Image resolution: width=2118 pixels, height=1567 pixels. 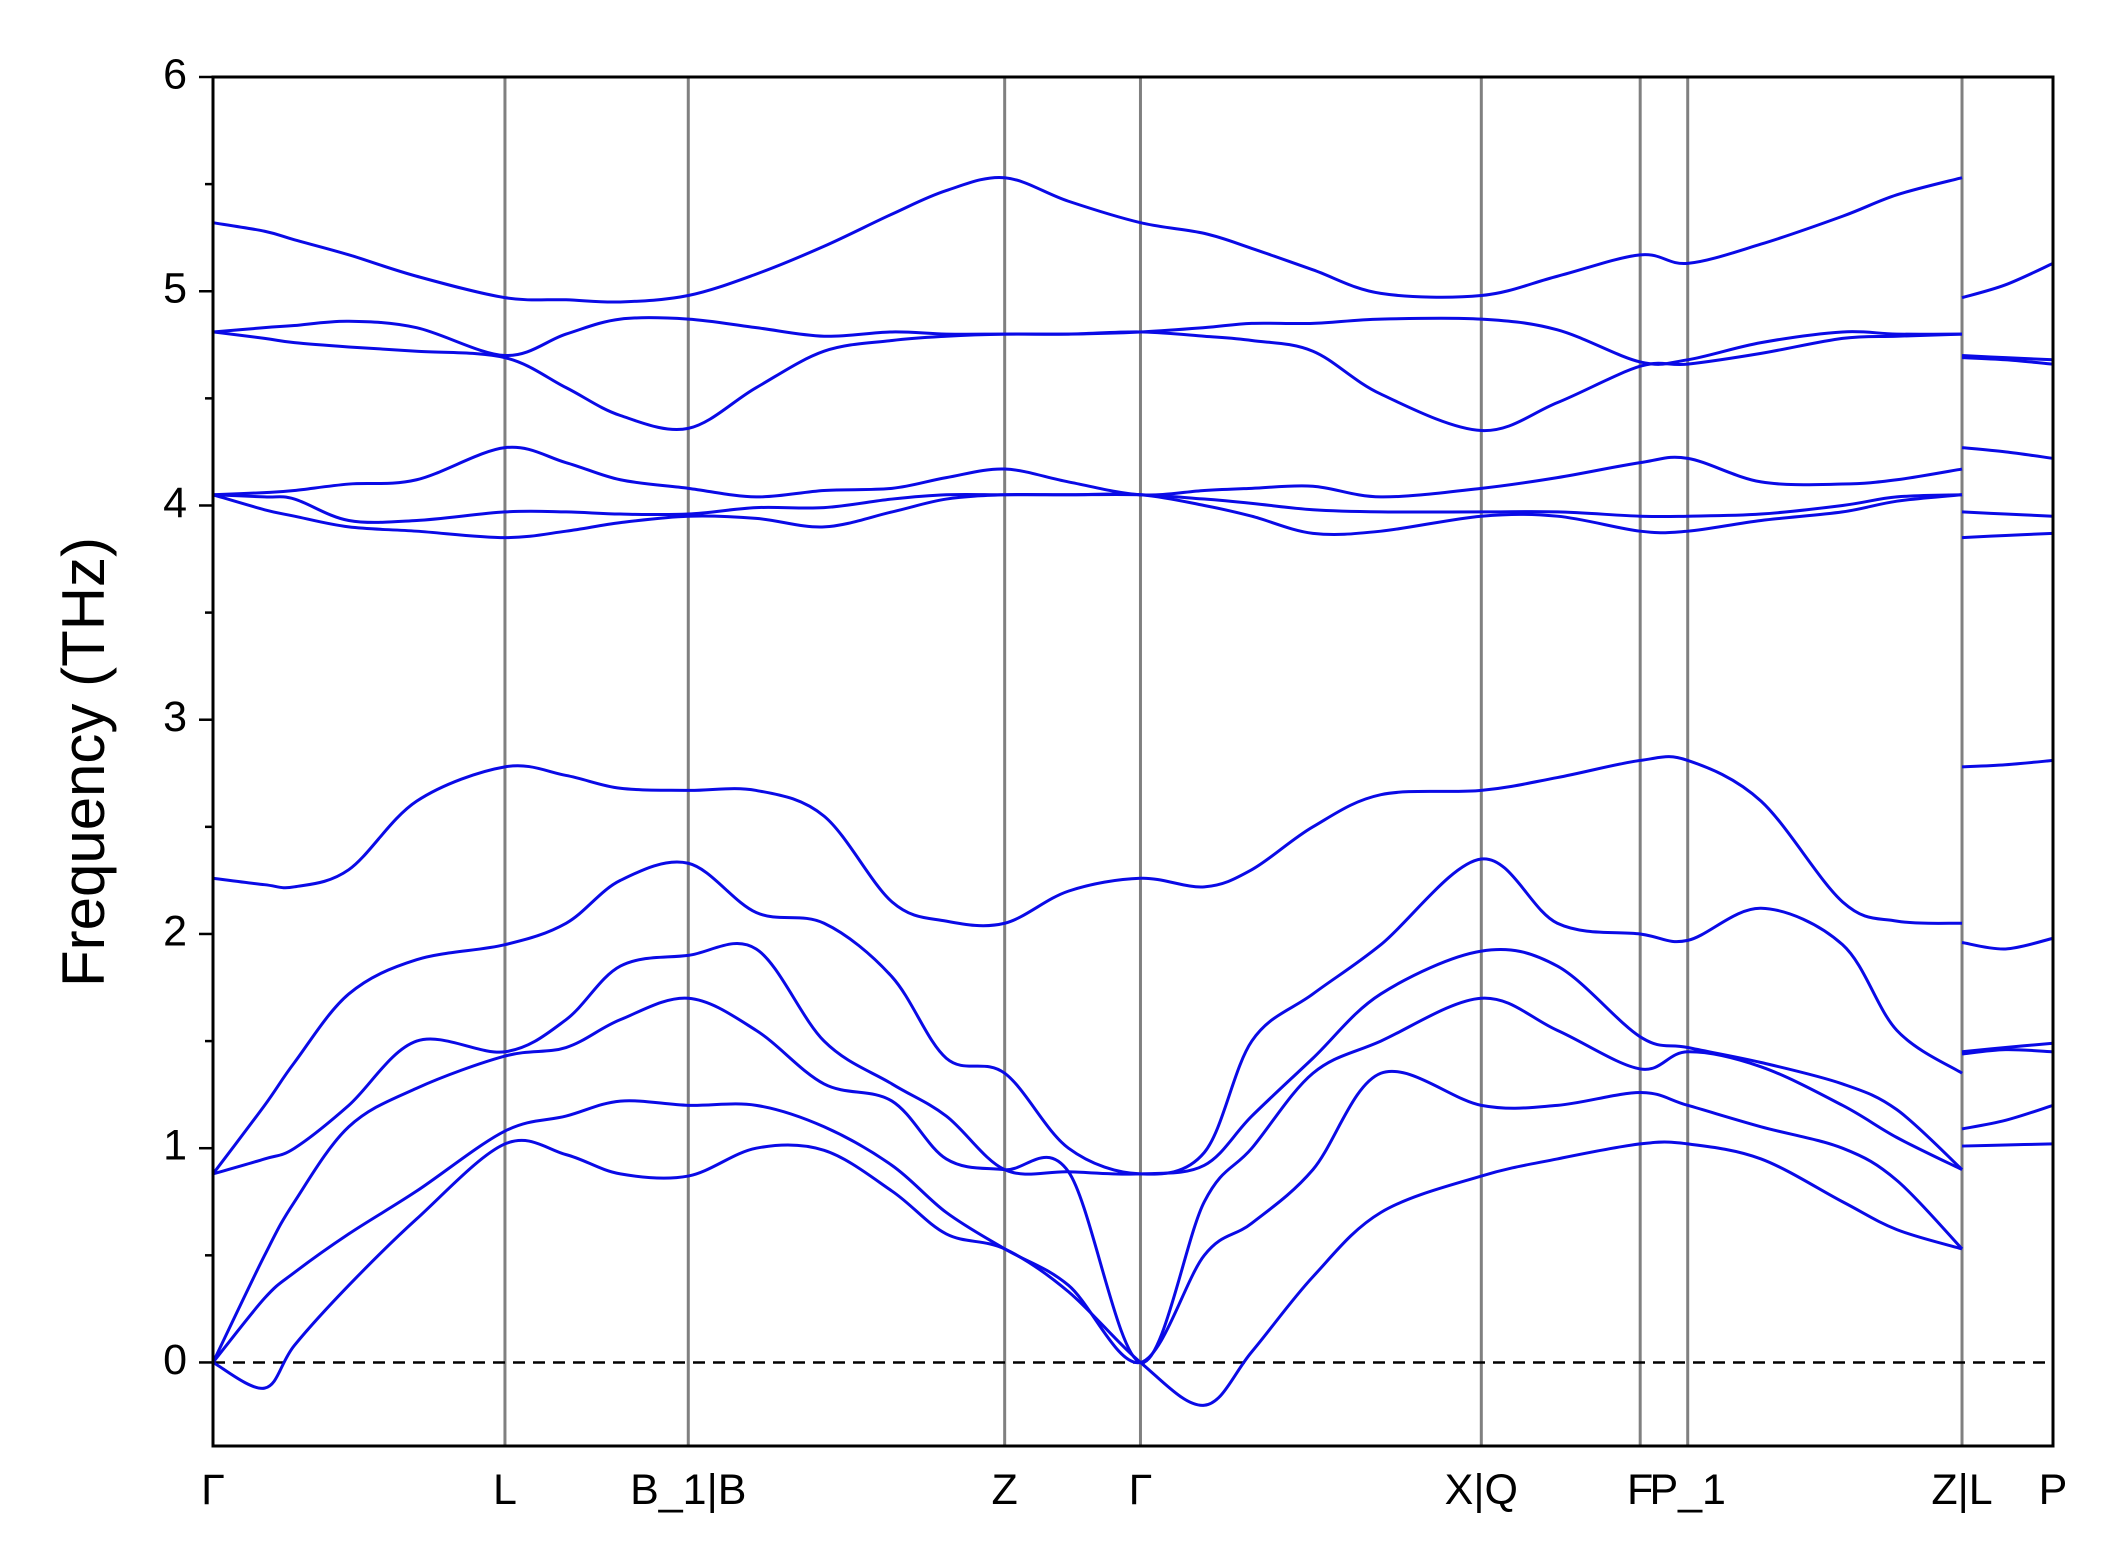 I want to click on y-tick-label: 3, so click(x=175, y=717).